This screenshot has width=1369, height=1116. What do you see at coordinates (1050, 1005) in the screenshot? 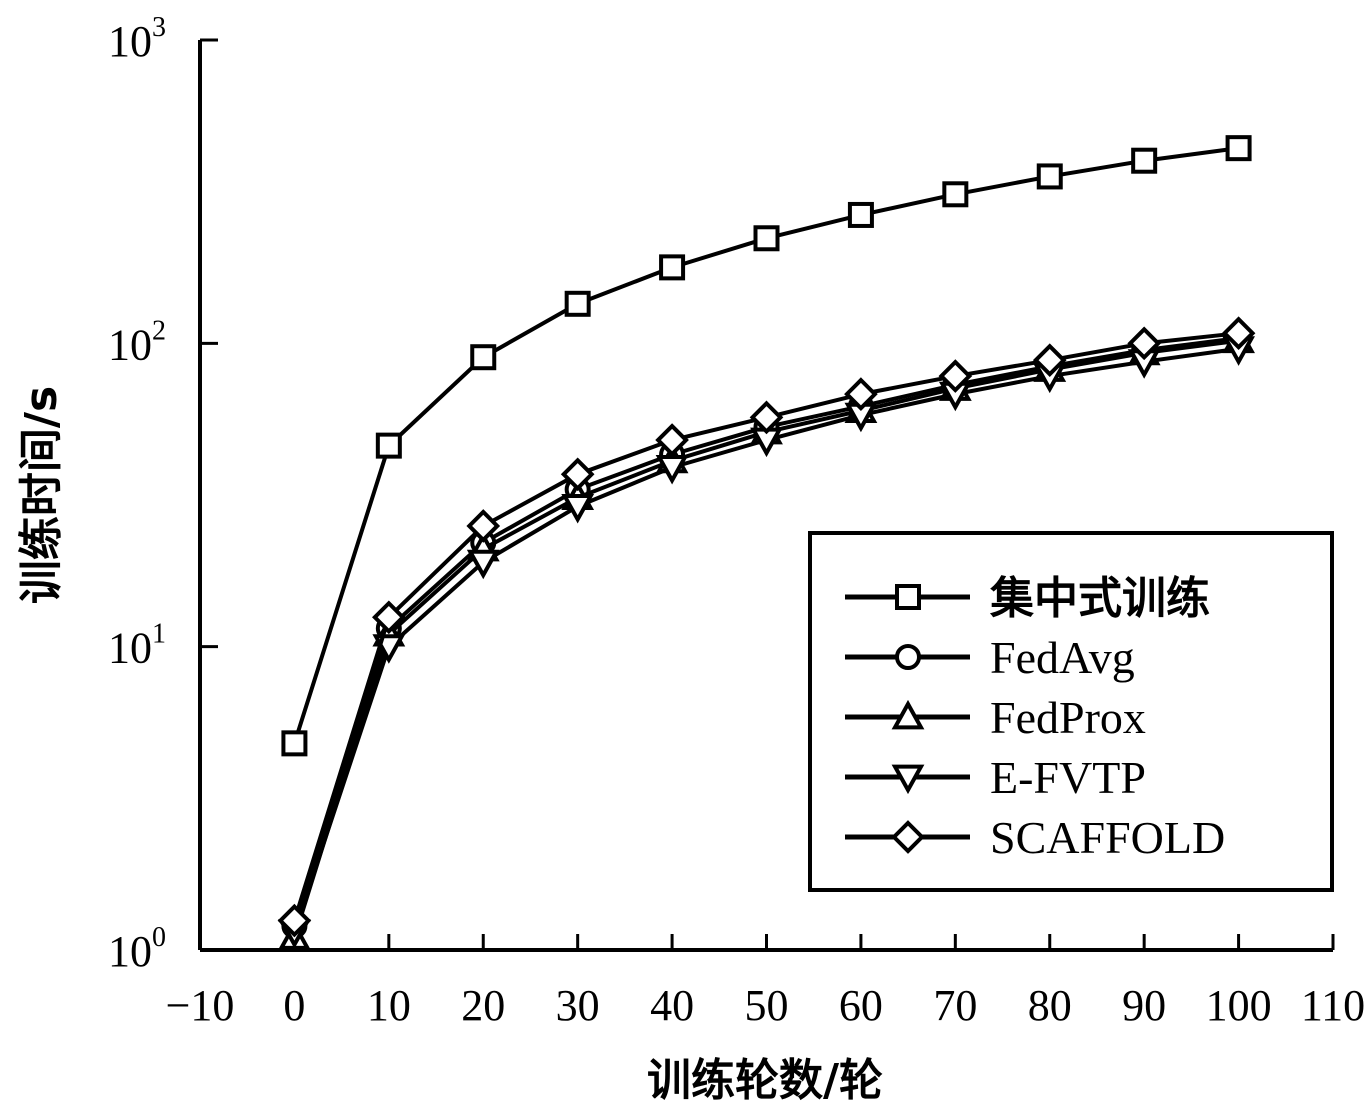
I see `x-tick-label: 80` at bounding box center [1050, 1005].